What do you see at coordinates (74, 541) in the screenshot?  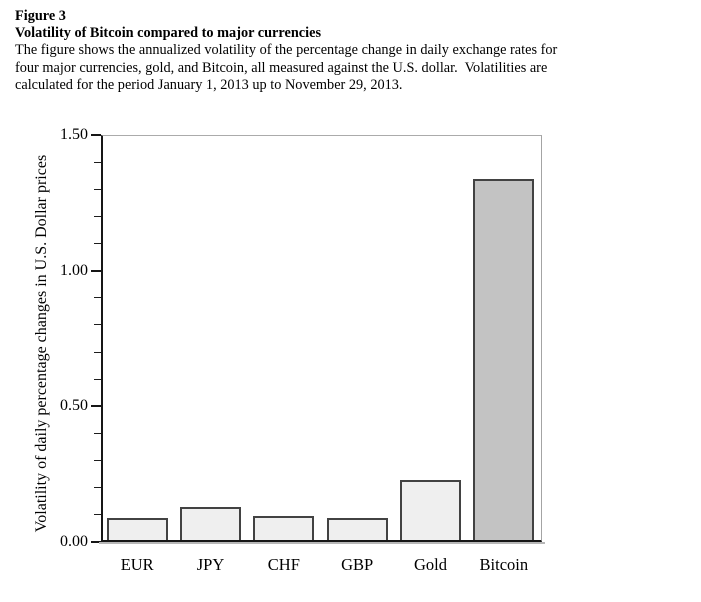 I see `y-tick-label: 0.00` at bounding box center [74, 541].